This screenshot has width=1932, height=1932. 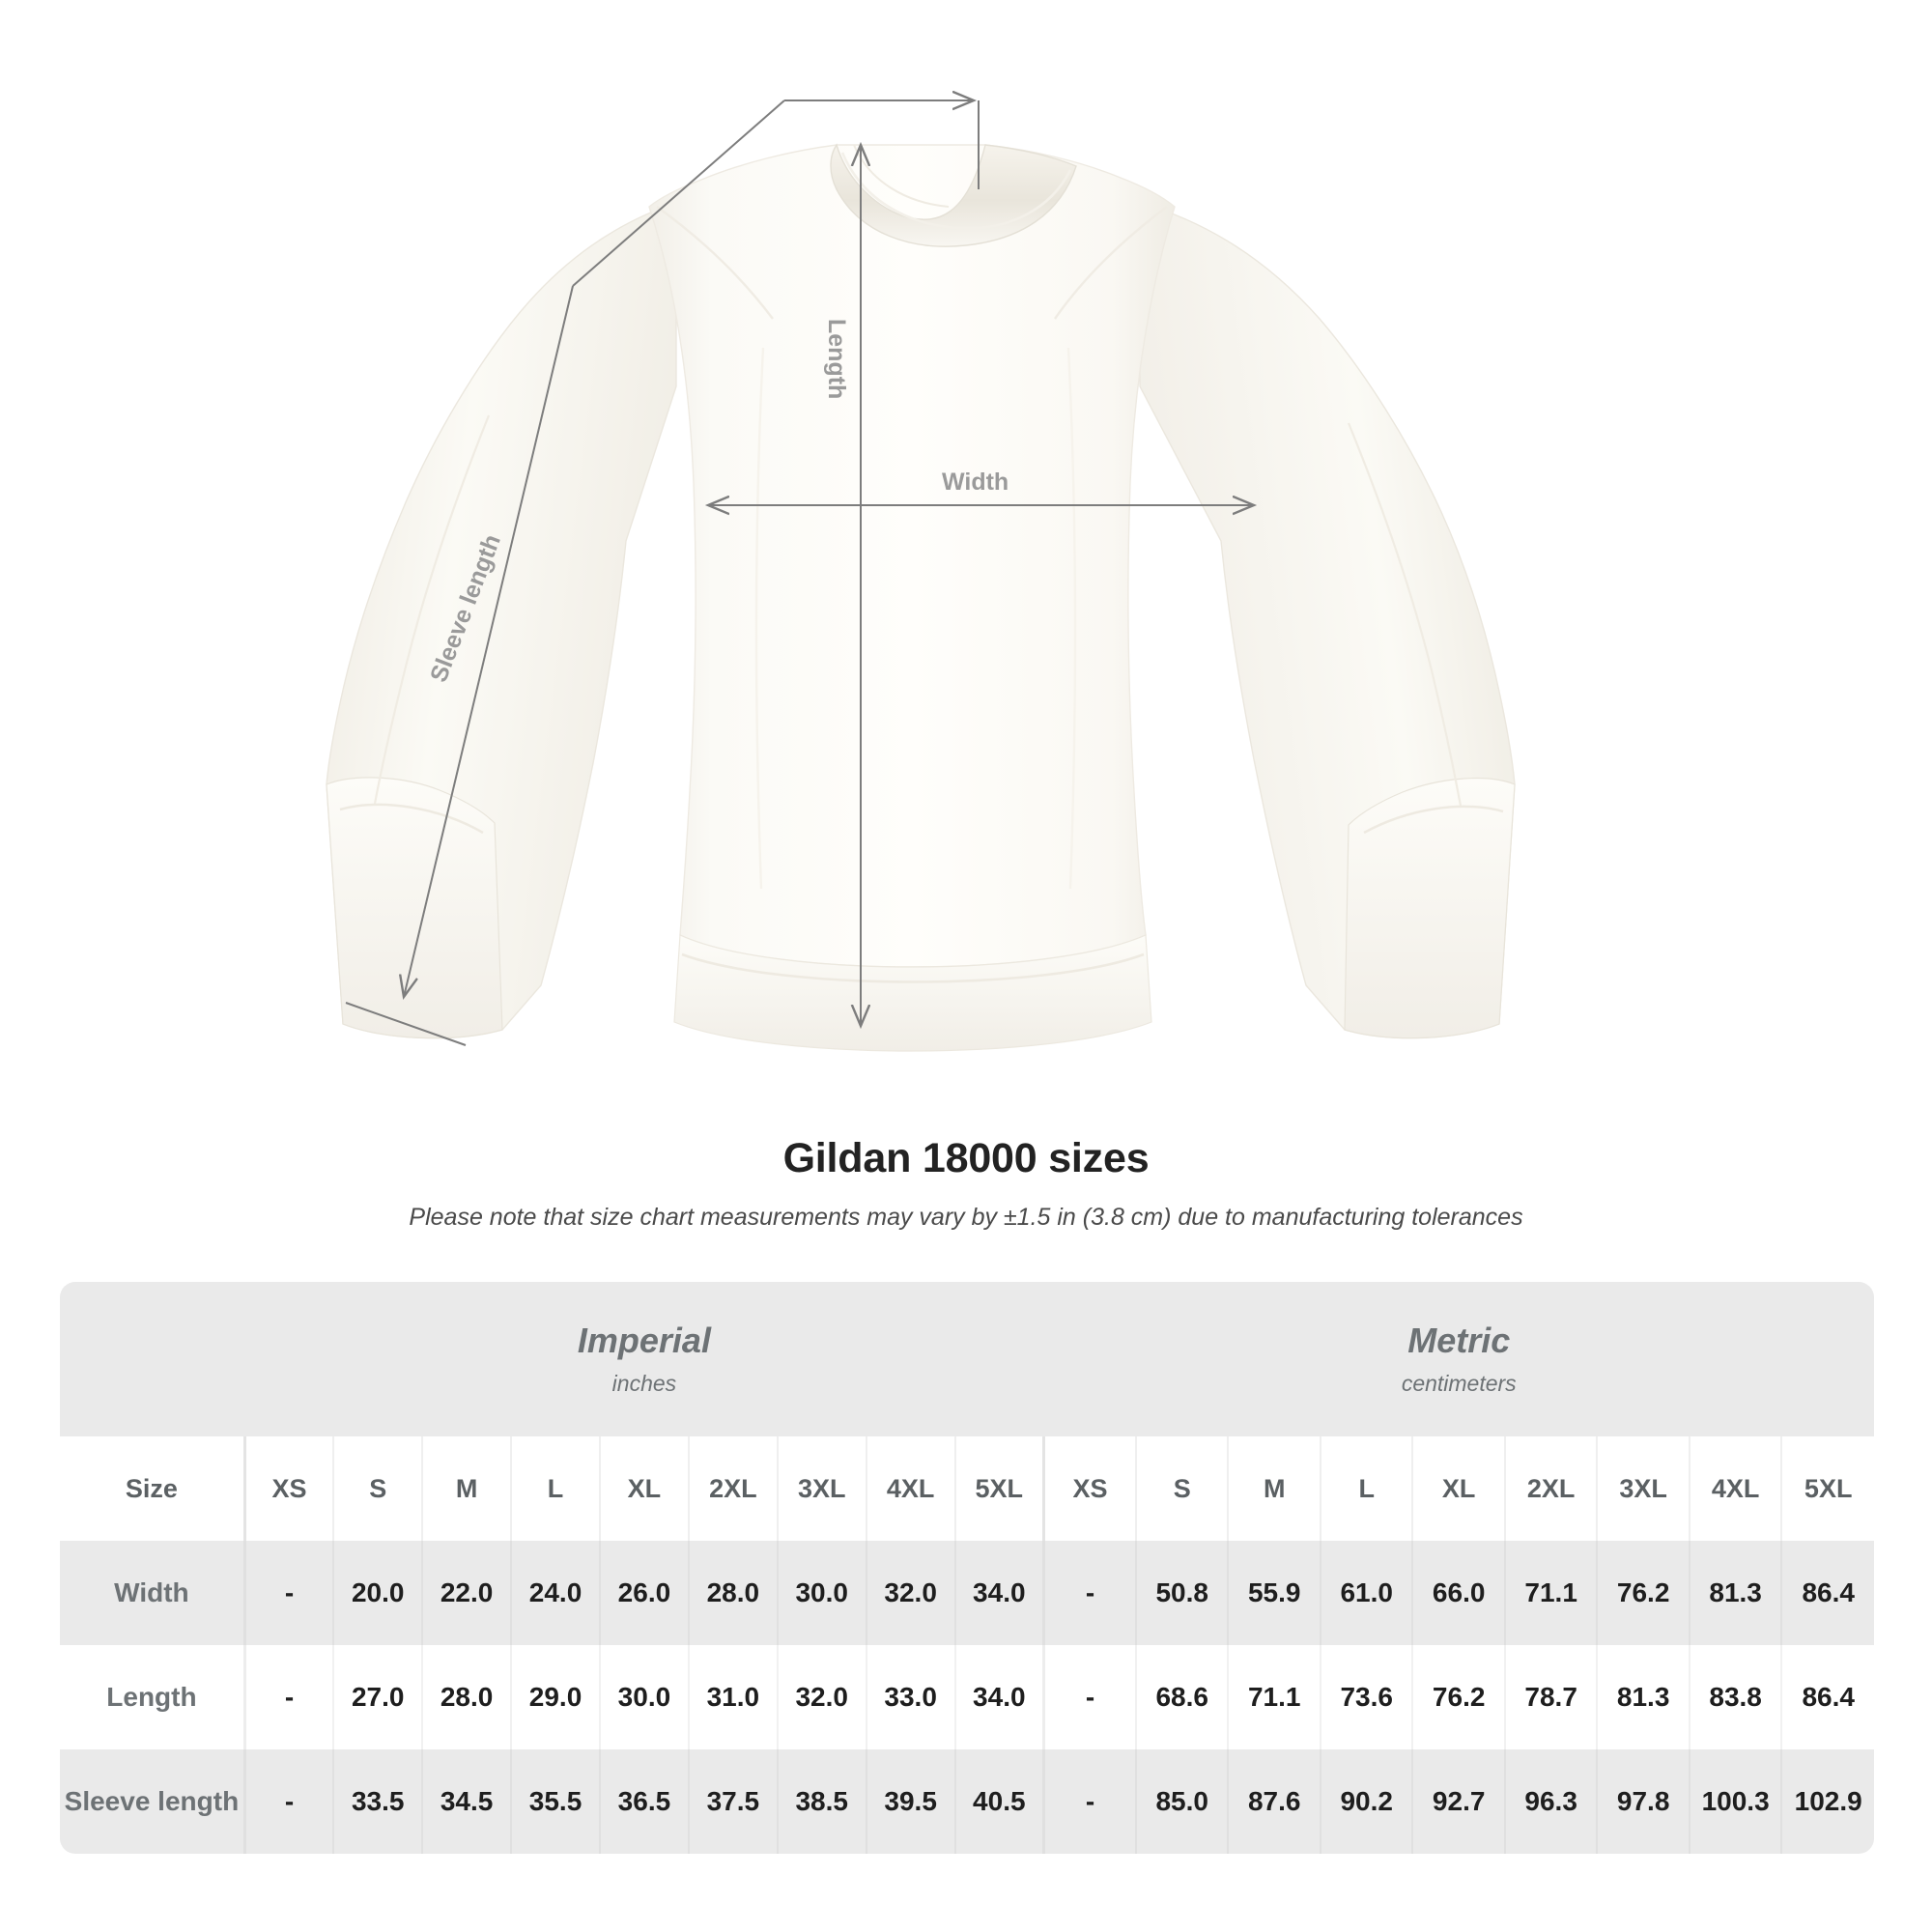 What do you see at coordinates (153, 1801) in the screenshot?
I see `row-label-sleeve-length: Sleeve length` at bounding box center [153, 1801].